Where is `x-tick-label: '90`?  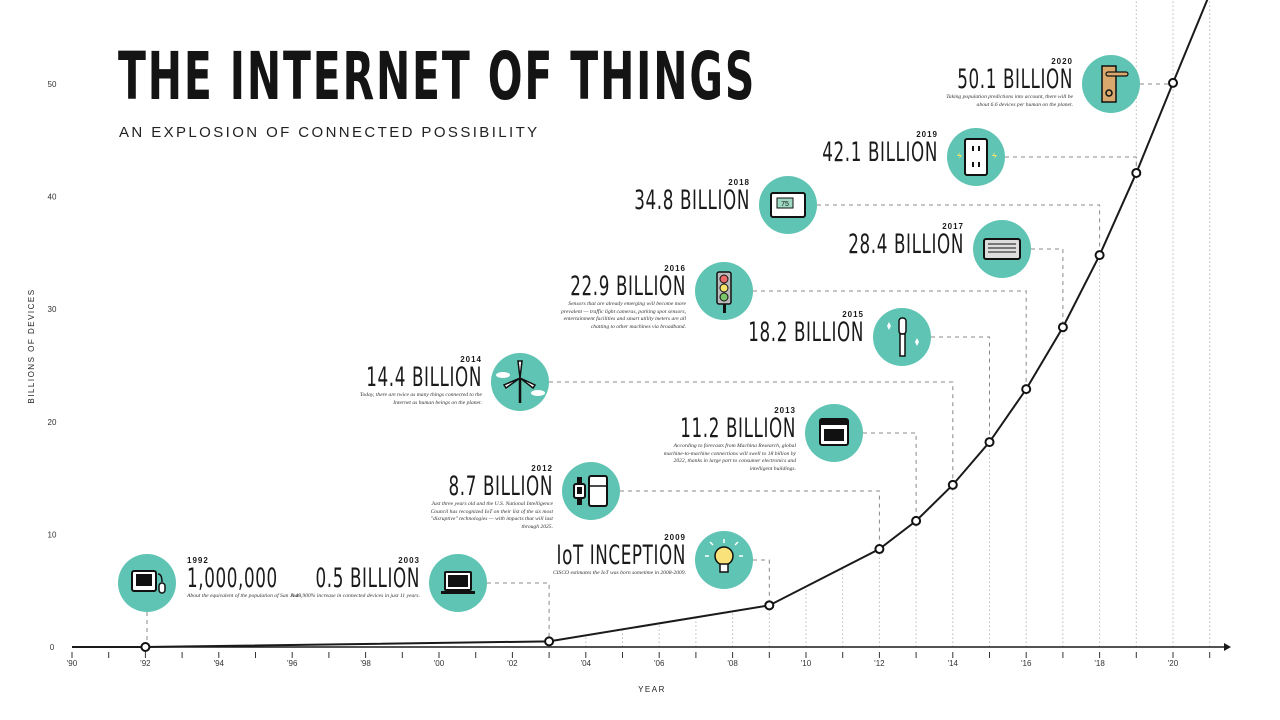
x-tick-label: '90 is located at coordinates (72, 663).